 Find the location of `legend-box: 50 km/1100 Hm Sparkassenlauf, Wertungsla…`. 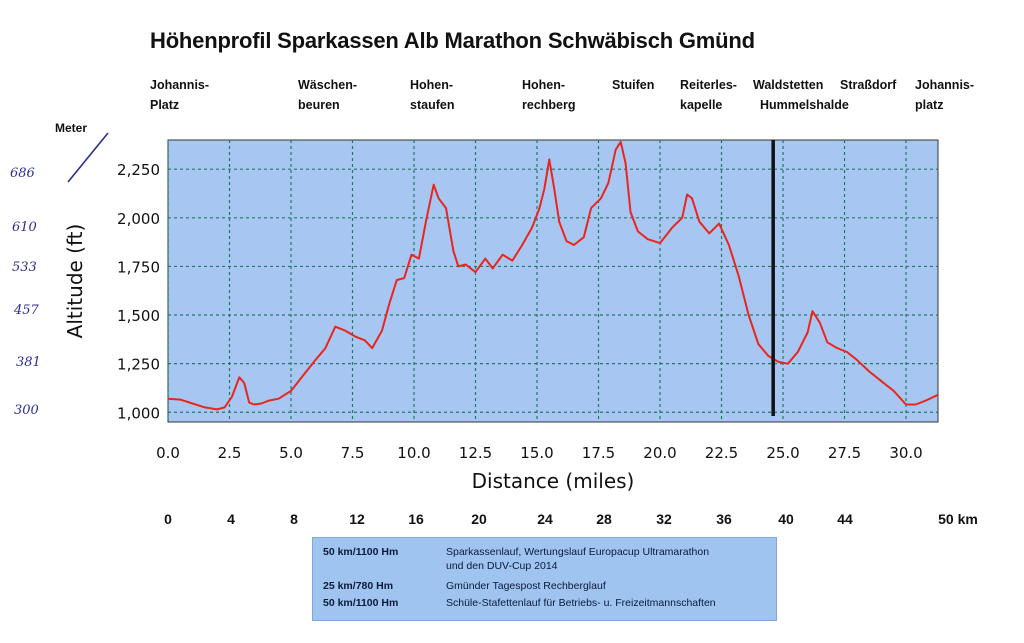

legend-box: 50 km/1100 Hm Sparkassenlauf, Wertungsla… is located at coordinates (544, 579).